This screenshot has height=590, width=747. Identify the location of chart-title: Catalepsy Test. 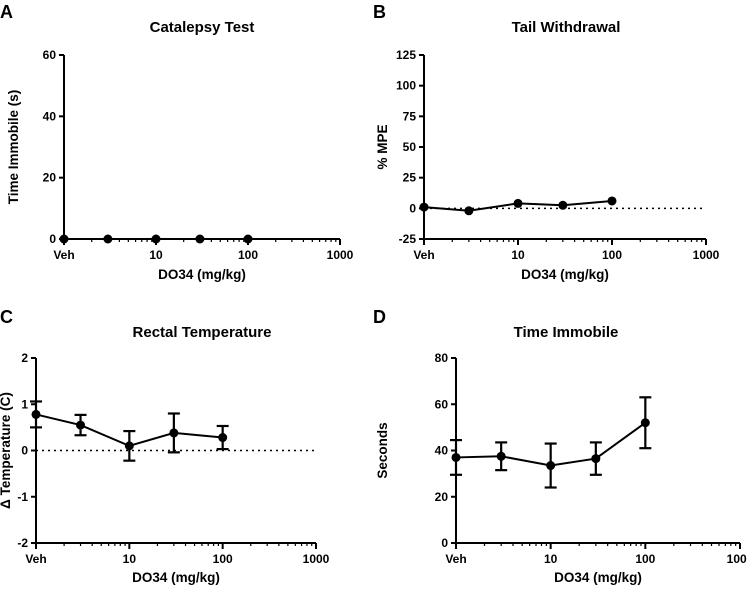
(202, 27).